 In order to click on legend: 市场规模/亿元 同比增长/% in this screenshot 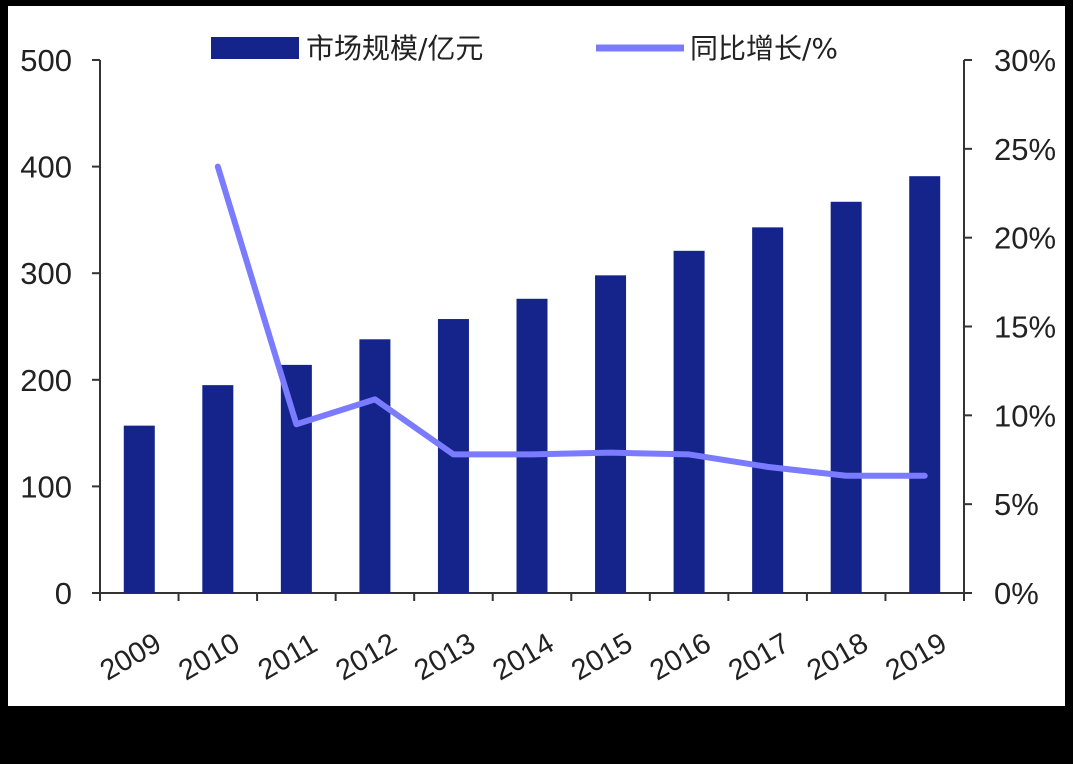, I will do `click(524, 48)`.